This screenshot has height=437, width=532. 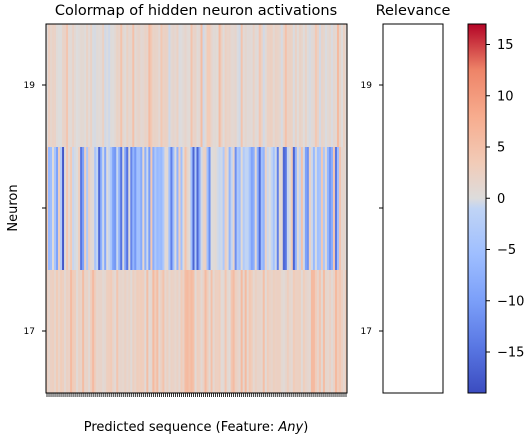 What do you see at coordinates (181, 427) in the screenshot?
I see `x-axis-label-prefix: Predicted sequence (Feature:` at bounding box center [181, 427].